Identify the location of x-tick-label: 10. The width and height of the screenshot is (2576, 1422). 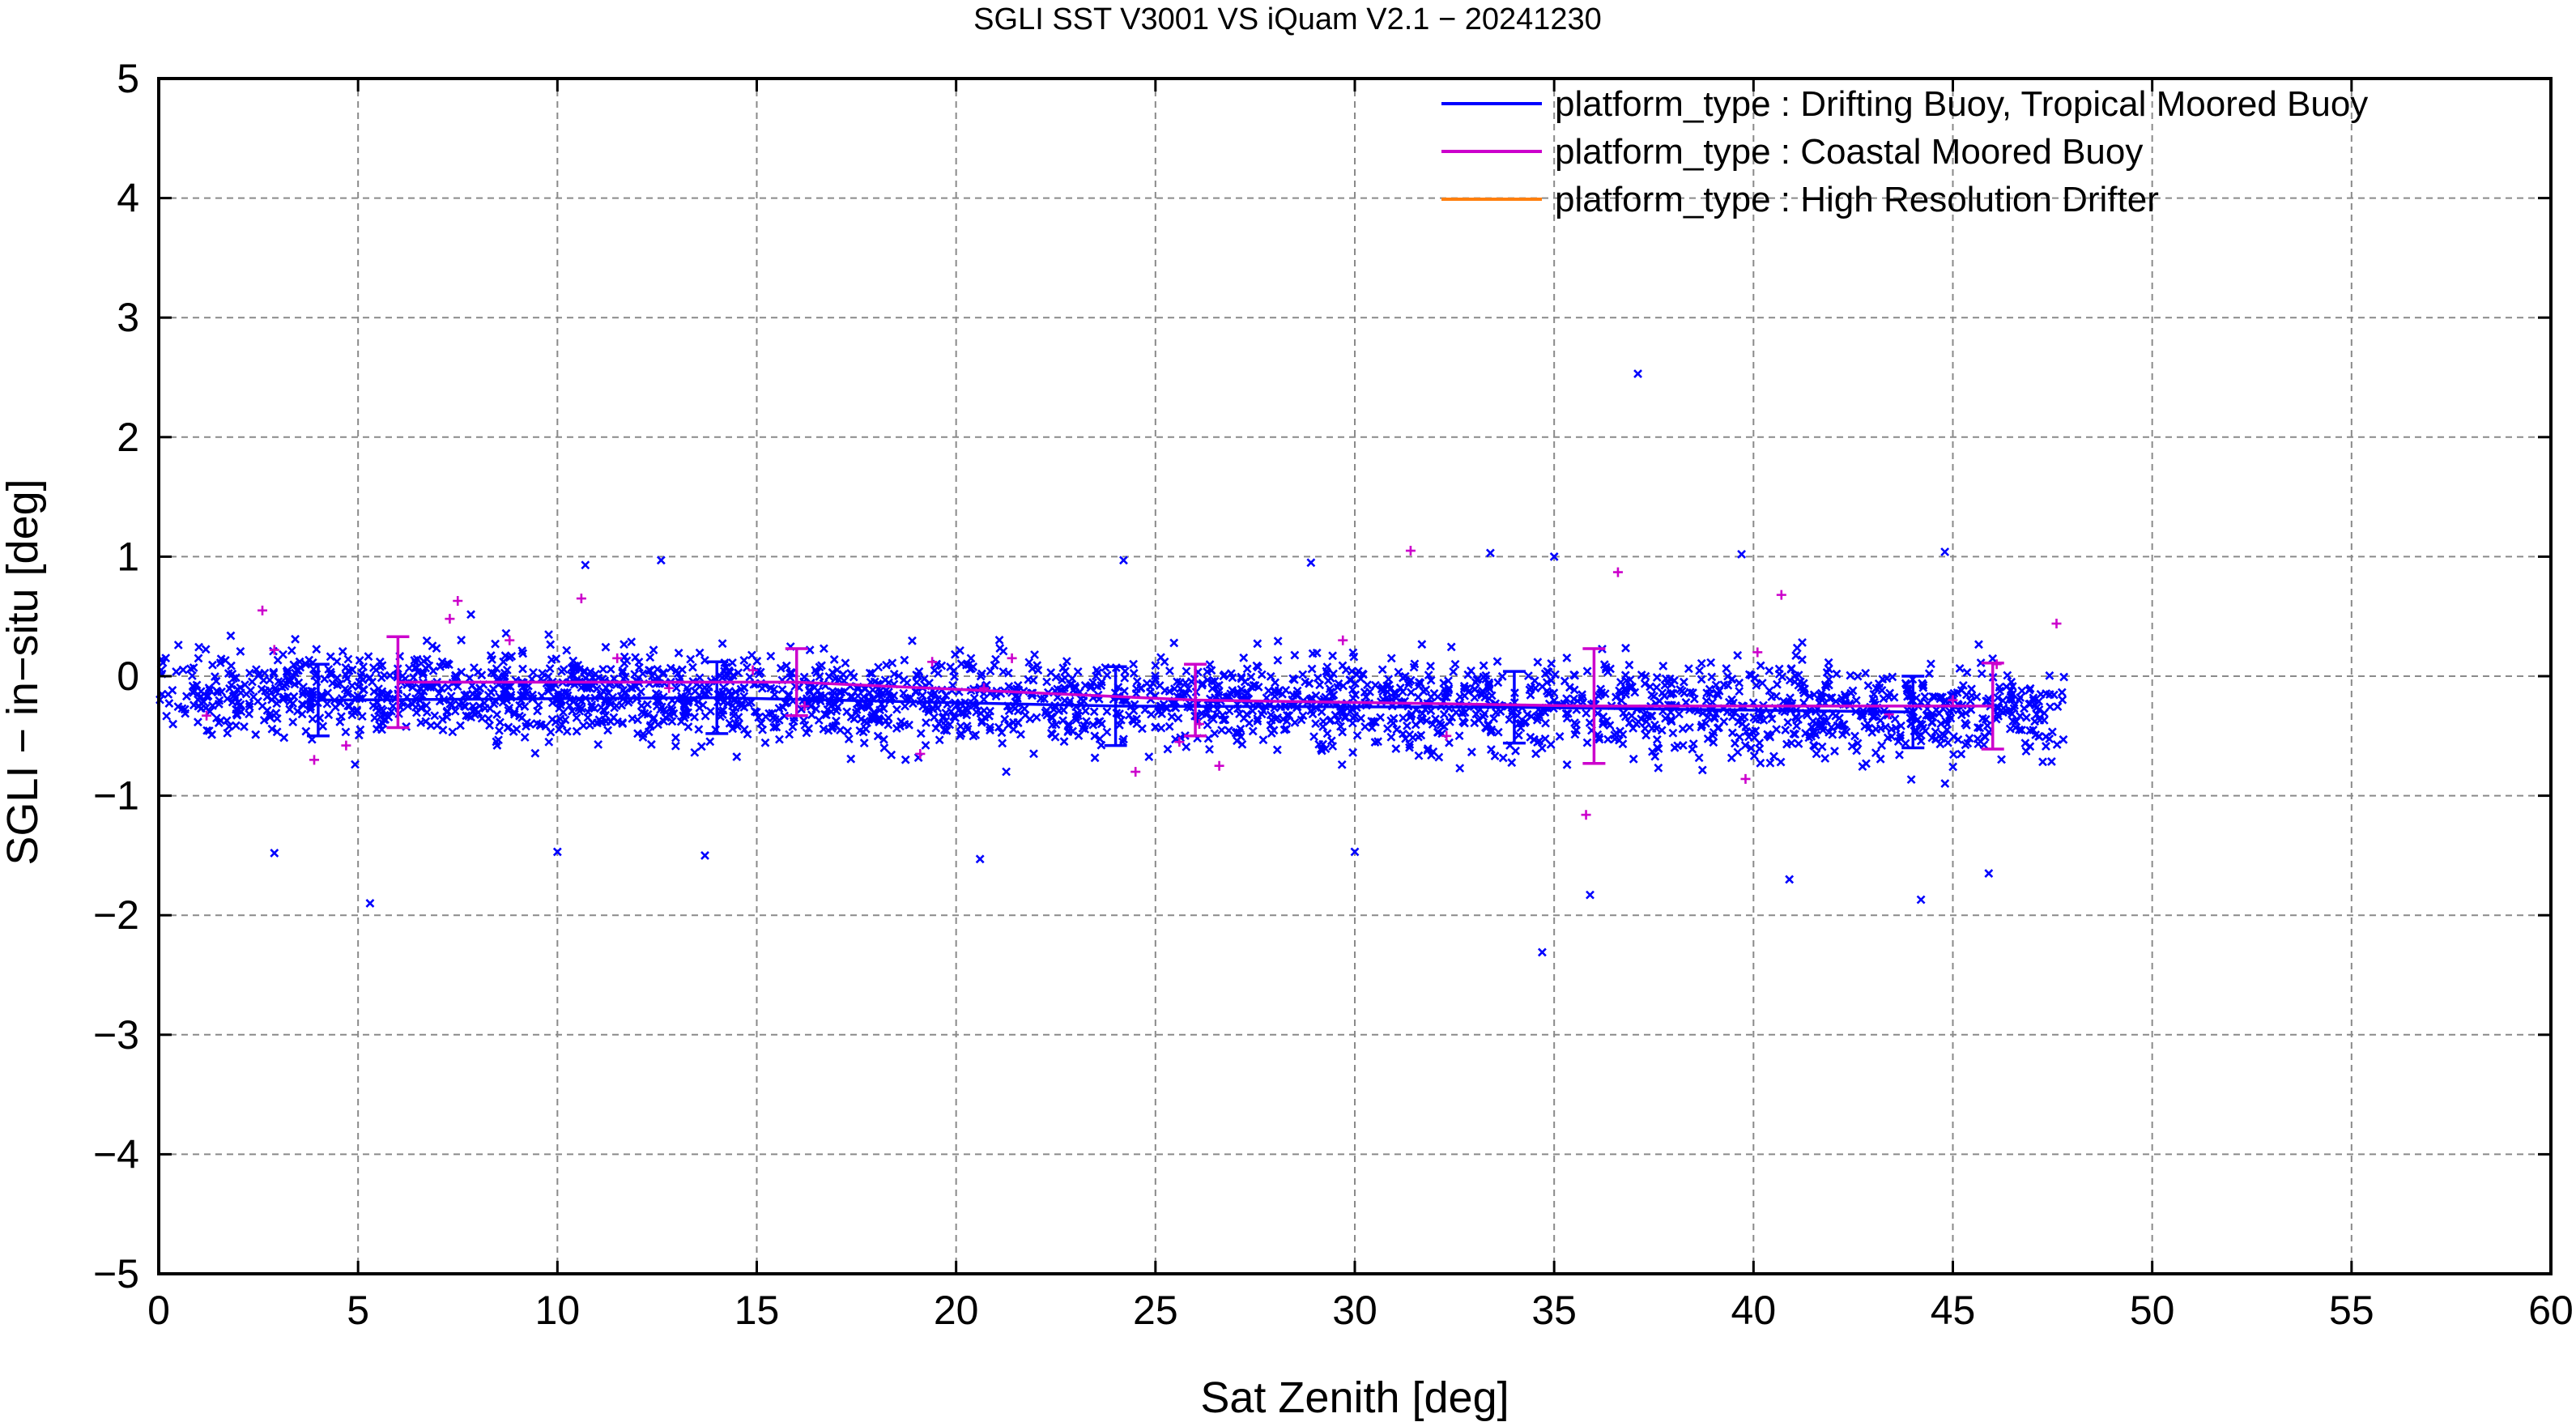
(558, 1310).